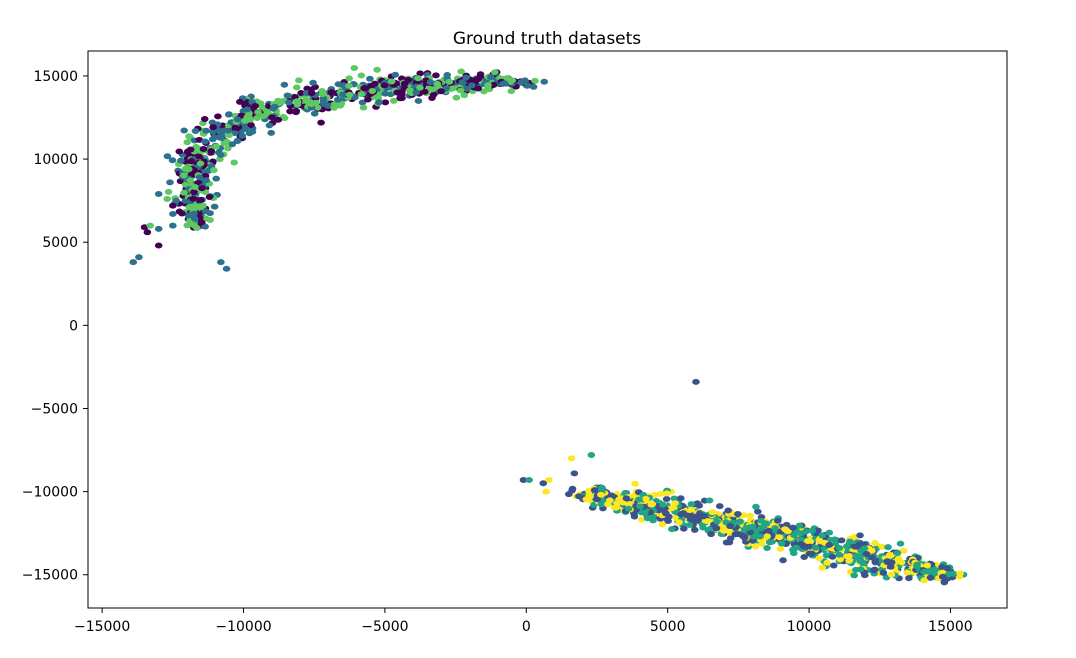 The image size is (1076, 658). I want to click on y-tick-label: −5000, so click(54, 409).